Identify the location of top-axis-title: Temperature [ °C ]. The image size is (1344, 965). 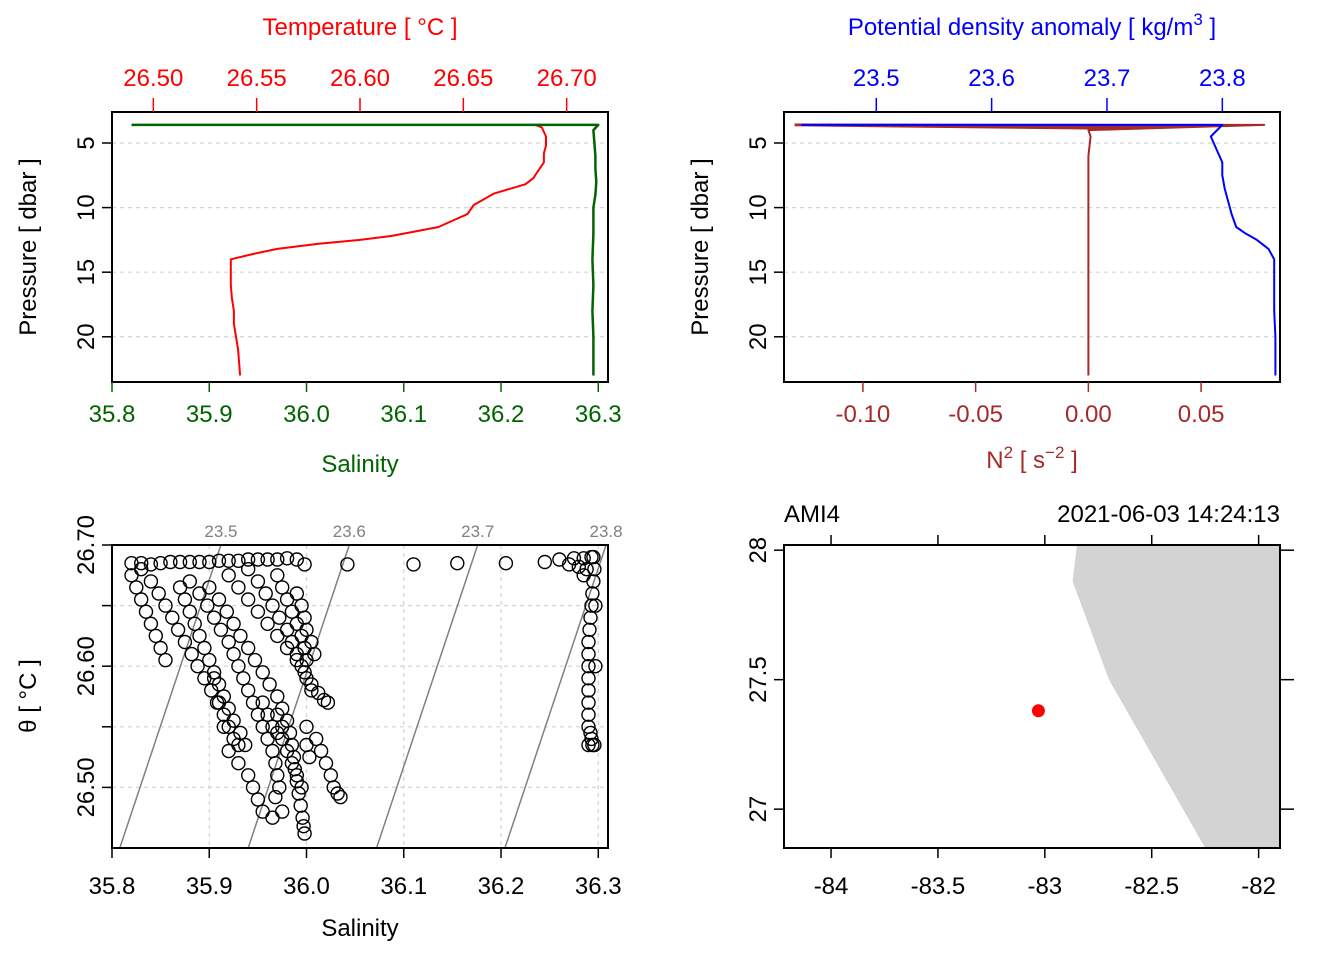
(360, 27).